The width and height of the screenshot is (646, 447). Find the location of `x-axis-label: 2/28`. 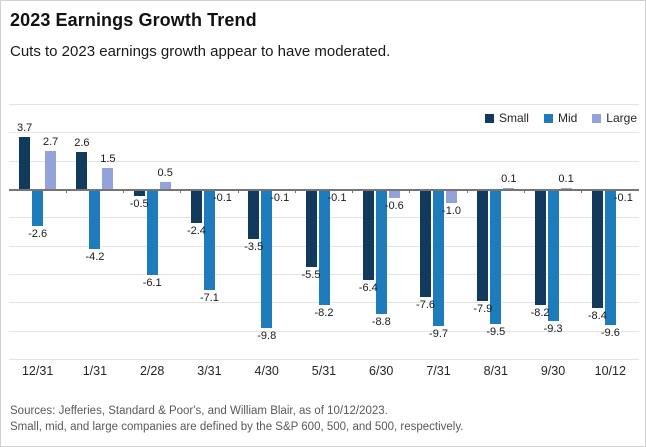

x-axis-label: 2/28 is located at coordinates (152, 371).